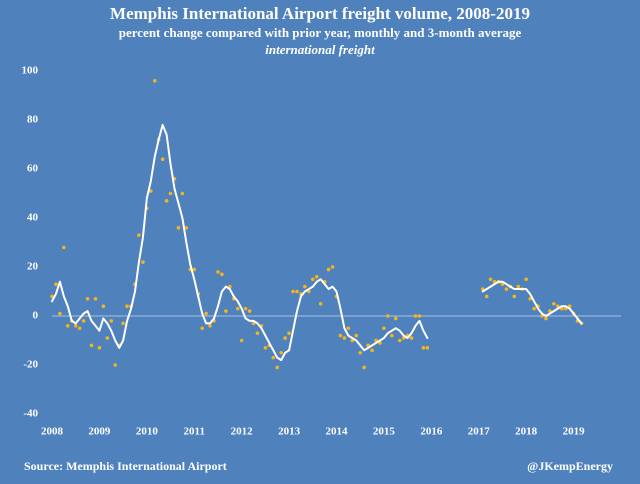  Describe the element at coordinates (289, 432) in the screenshot. I see `x-tick-label: 2013` at that location.